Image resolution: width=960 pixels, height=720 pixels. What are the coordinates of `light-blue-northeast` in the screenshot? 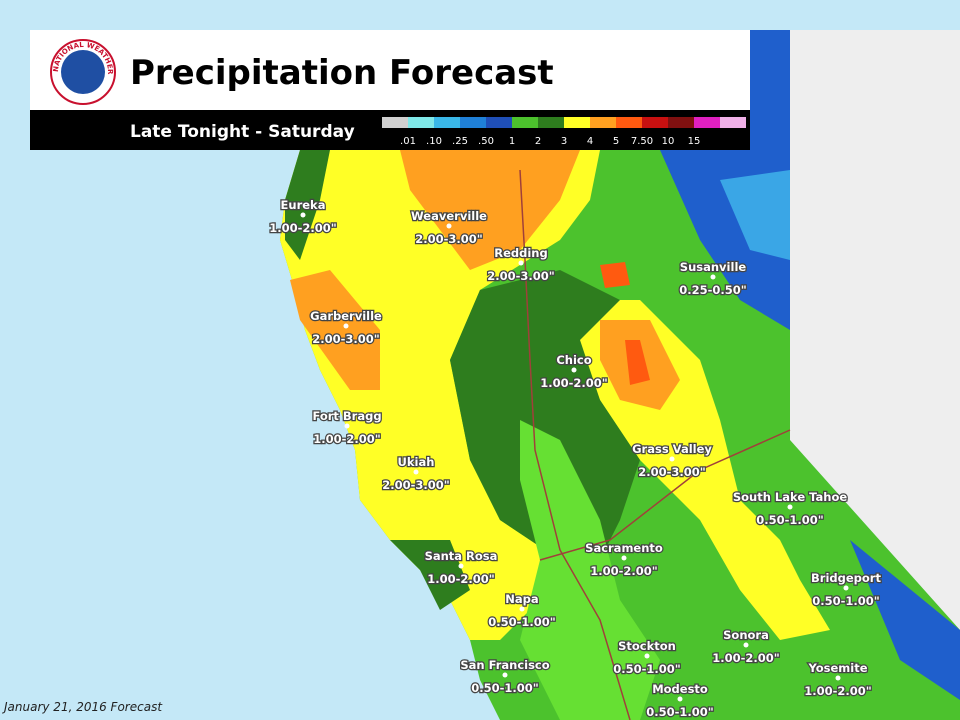 It's located at (755, 215).